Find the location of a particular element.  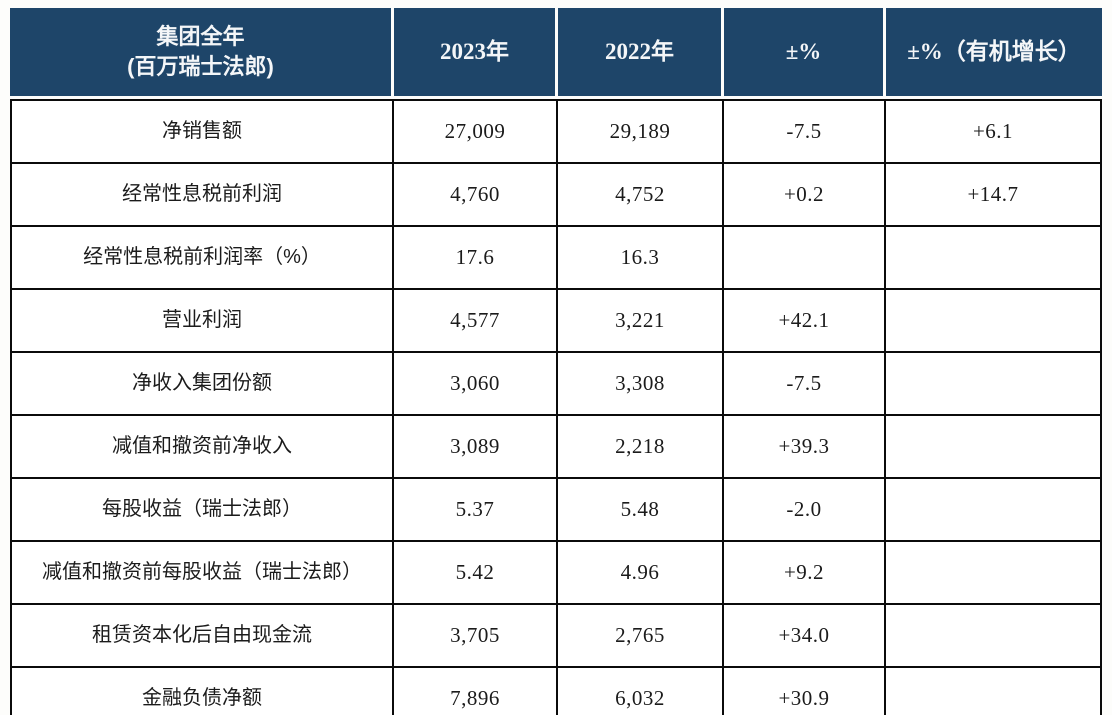

row-label: 营业利润 is located at coordinates (202, 321).